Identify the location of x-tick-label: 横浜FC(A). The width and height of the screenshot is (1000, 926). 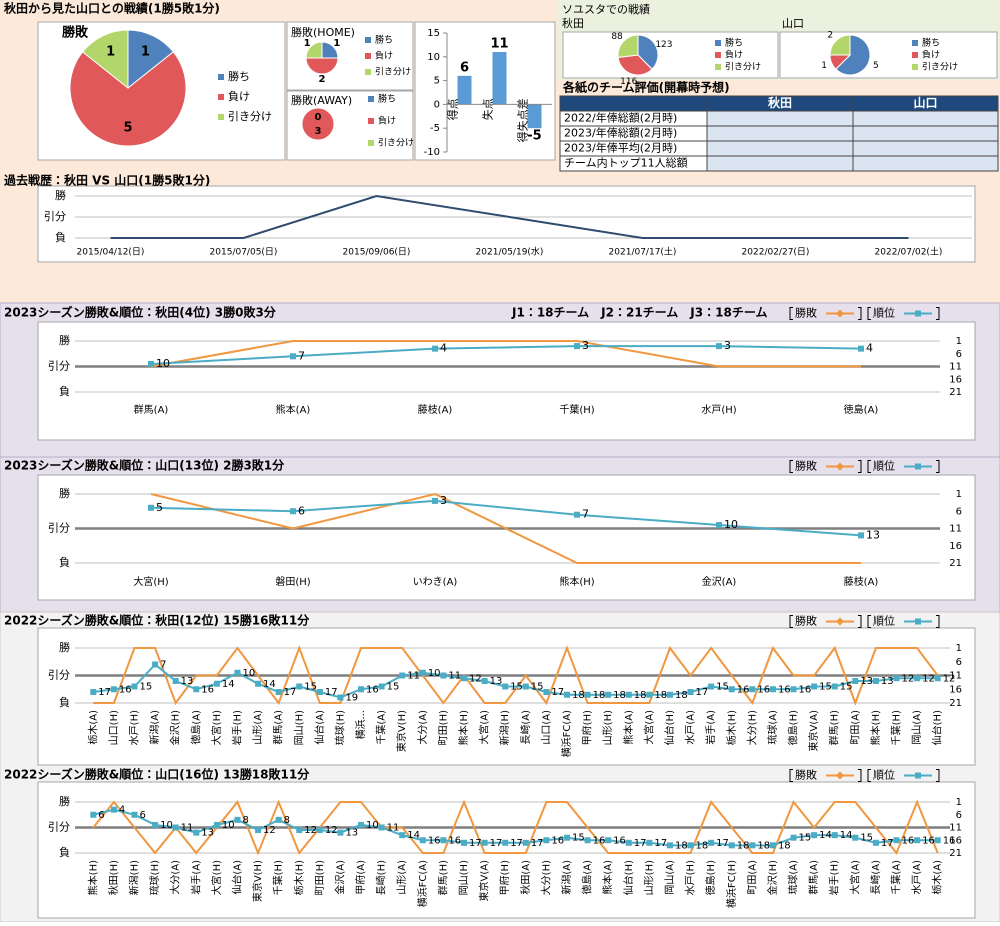
(566, 733).